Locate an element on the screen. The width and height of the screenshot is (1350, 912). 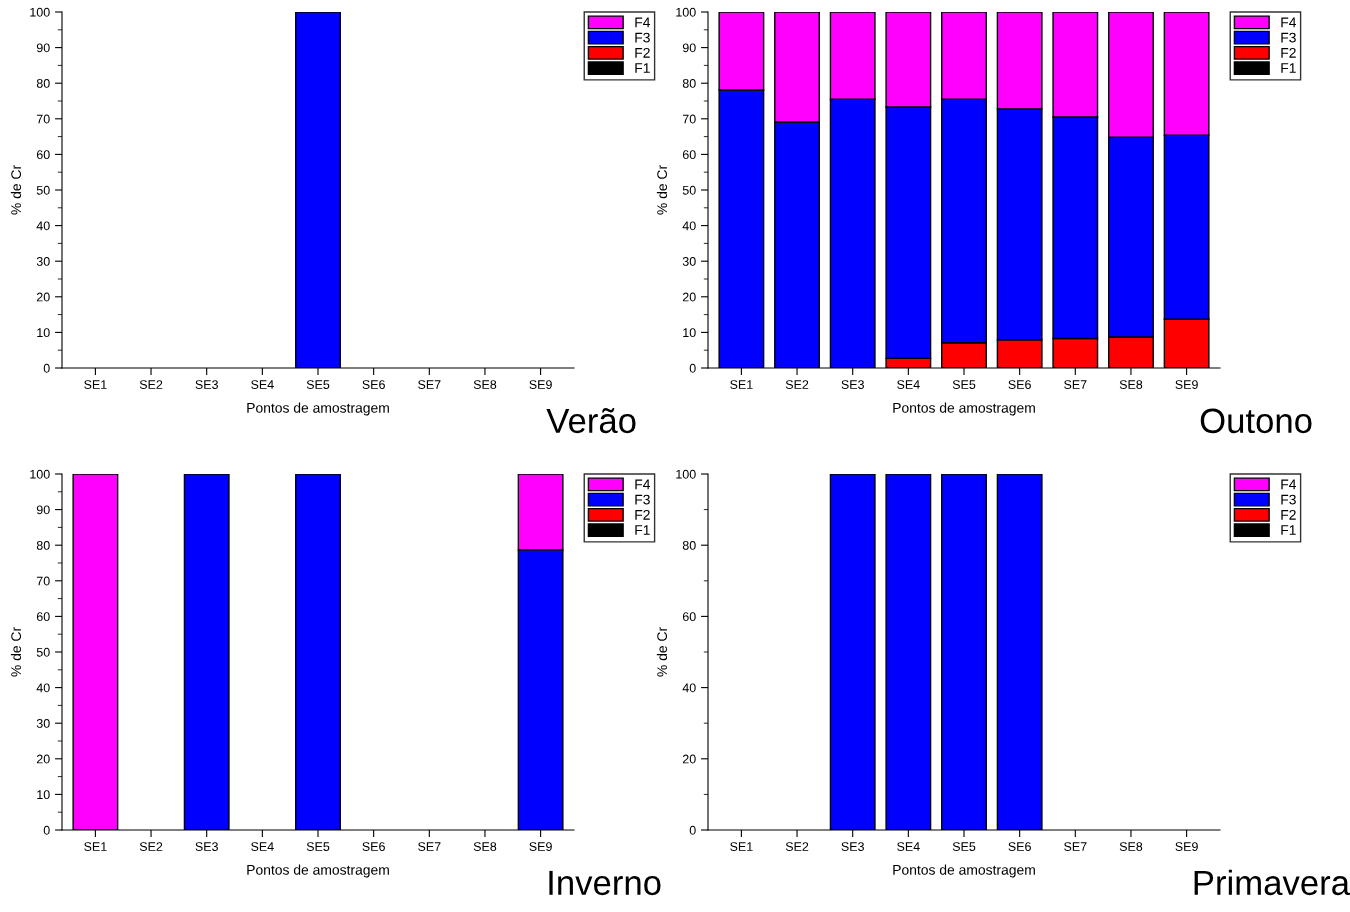
text: Outono is located at coordinates (1256, 421).